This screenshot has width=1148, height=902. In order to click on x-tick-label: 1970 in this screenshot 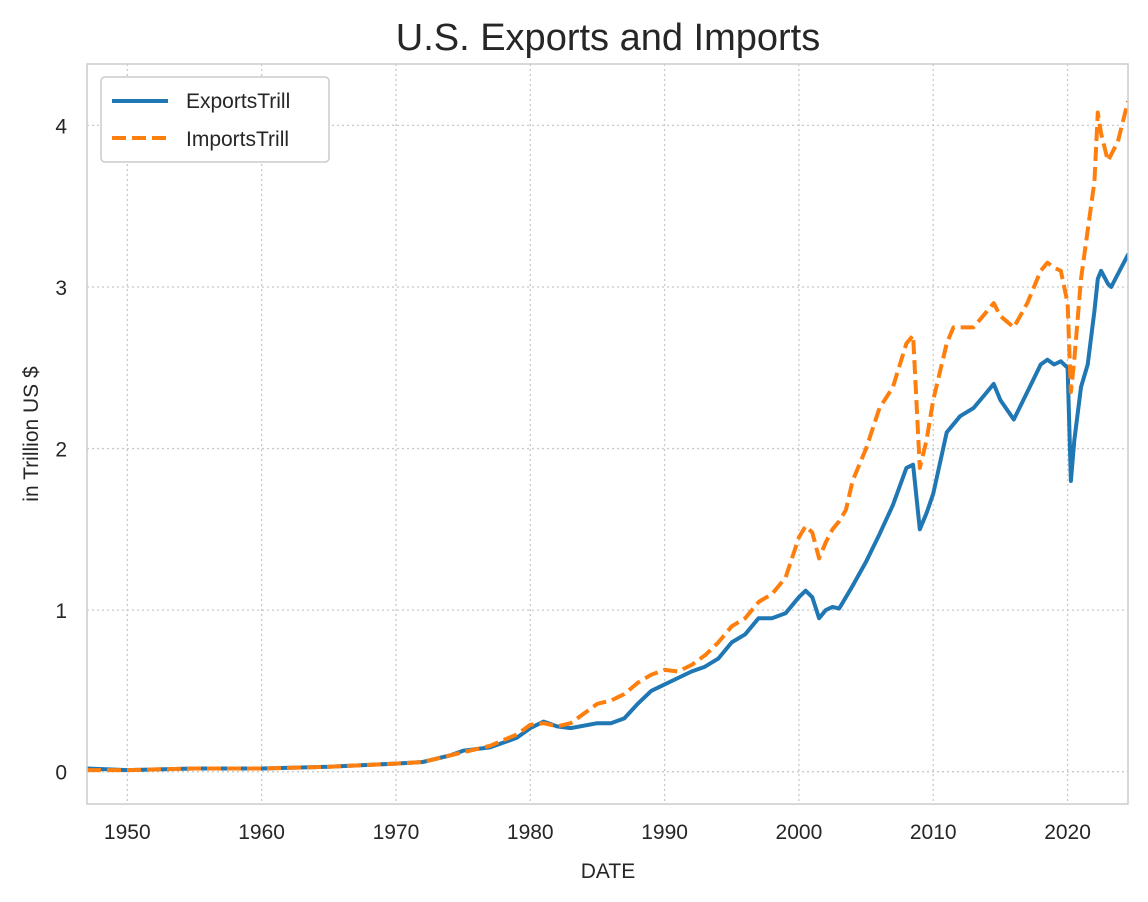, I will do `click(396, 832)`.